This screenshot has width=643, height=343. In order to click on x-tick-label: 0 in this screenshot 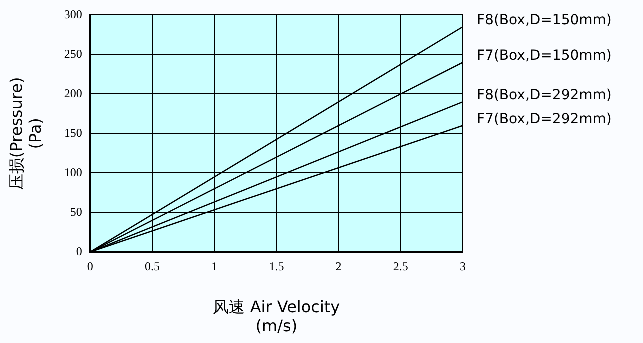, I will do `click(90, 267)`.